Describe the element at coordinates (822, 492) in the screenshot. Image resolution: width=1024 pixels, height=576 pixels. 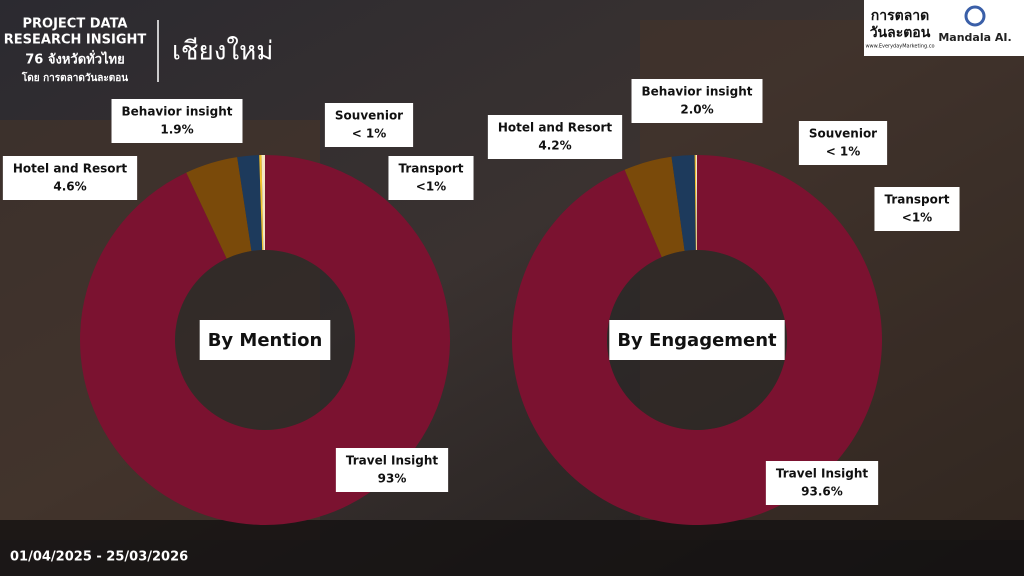
I see `slice-value: 93.6%` at that location.